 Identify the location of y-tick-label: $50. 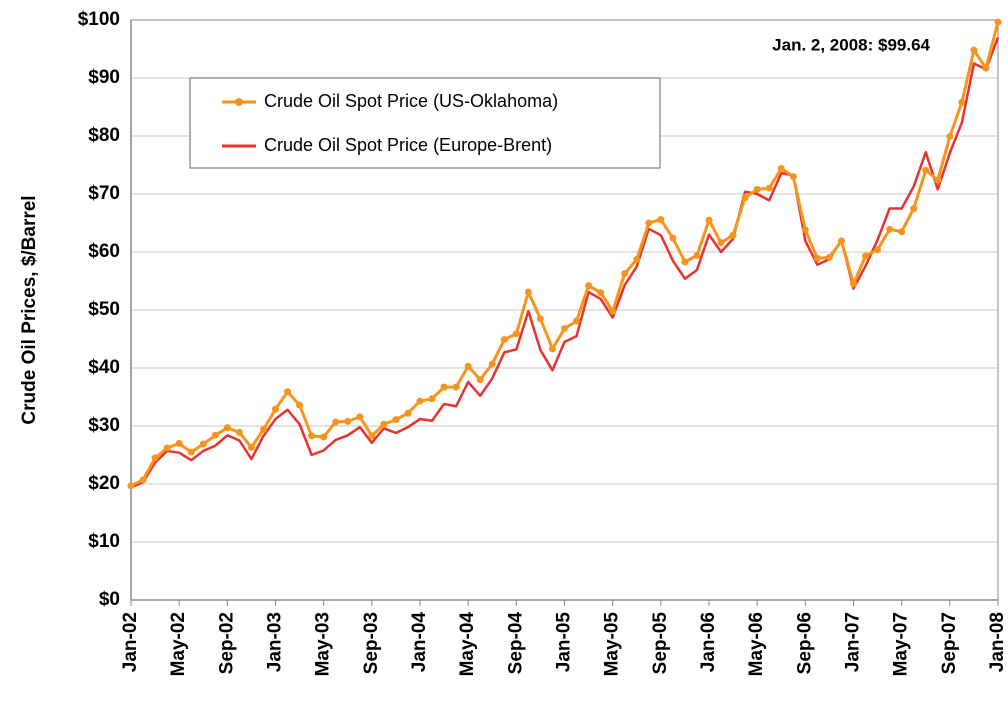
(104, 309).